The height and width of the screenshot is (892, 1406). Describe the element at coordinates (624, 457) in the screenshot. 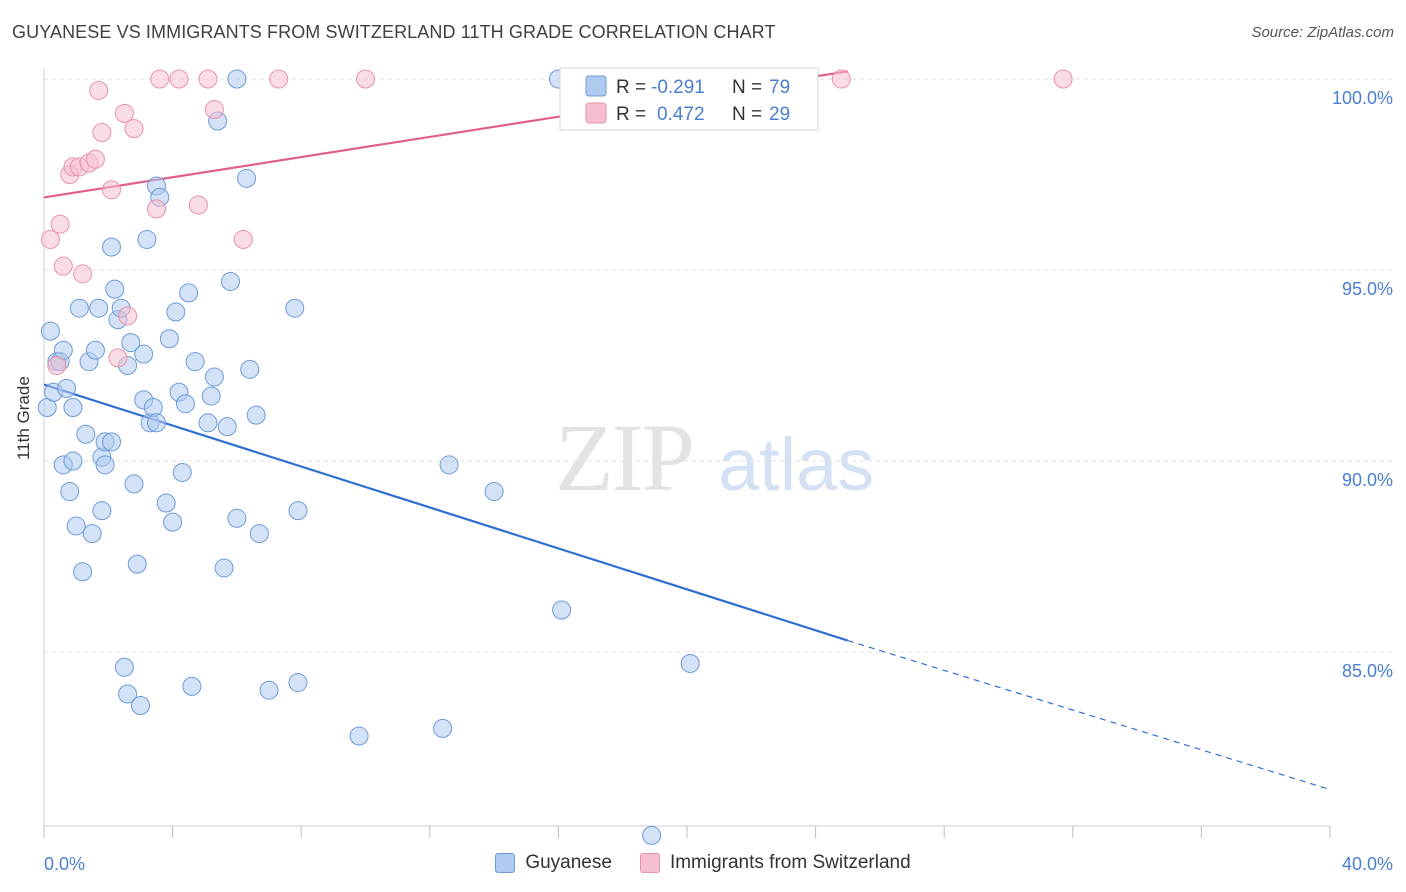

I see `watermark-zip: ZIP` at that location.